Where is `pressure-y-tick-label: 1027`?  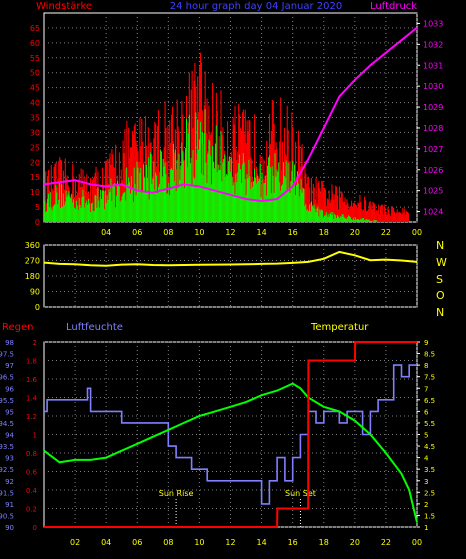 pressure-y-tick-label: 1027 is located at coordinates (433, 149).